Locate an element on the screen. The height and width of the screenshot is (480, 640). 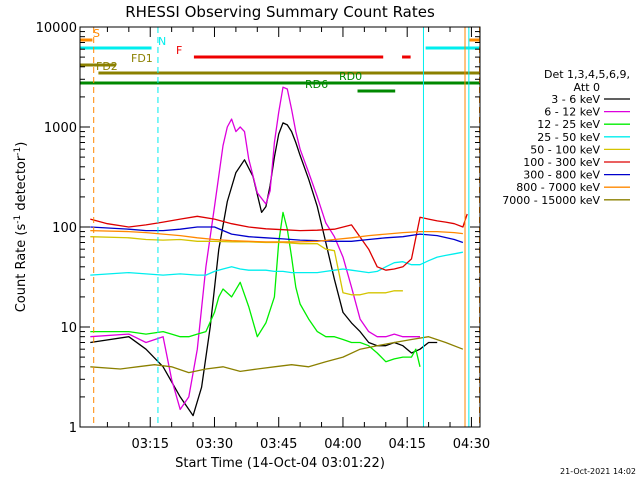
legend-entry-label: 3 - 6 keV is located at coordinates (575, 99).